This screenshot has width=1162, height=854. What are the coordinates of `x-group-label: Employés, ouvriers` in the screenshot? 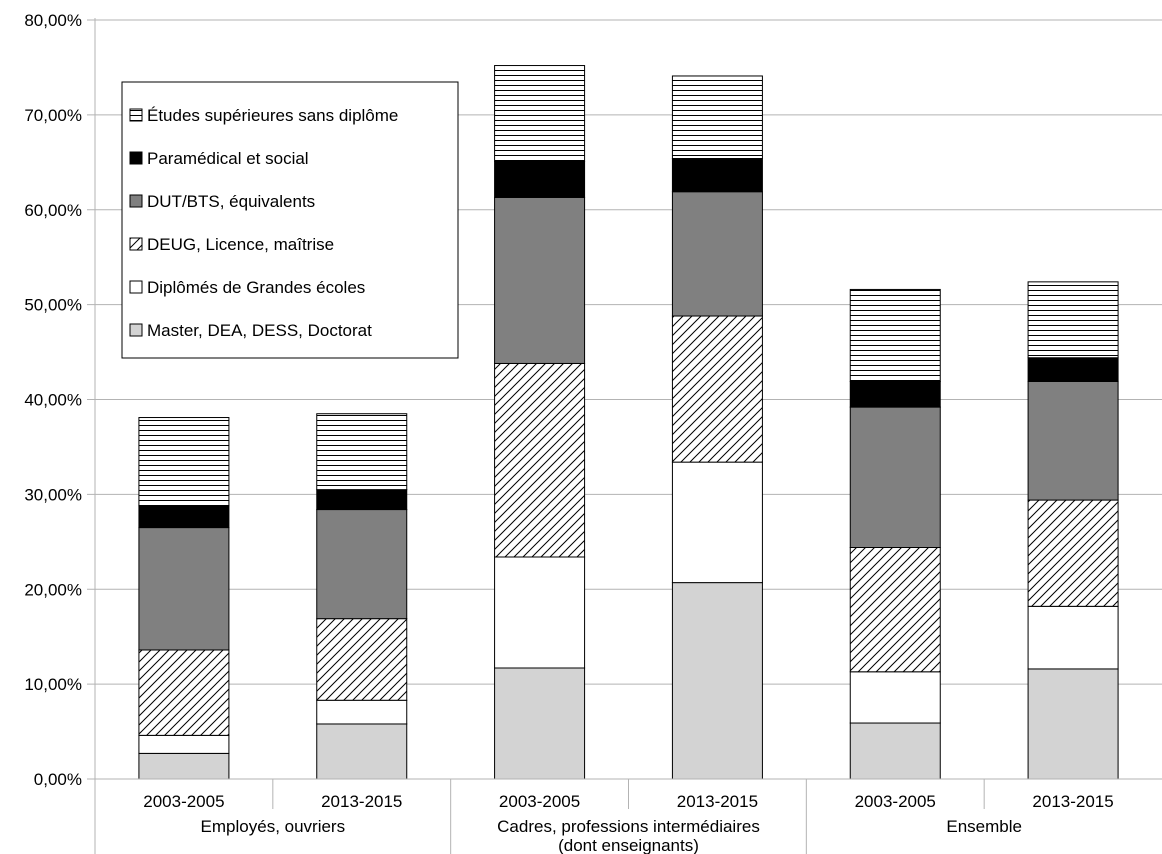 It's located at (273, 826).